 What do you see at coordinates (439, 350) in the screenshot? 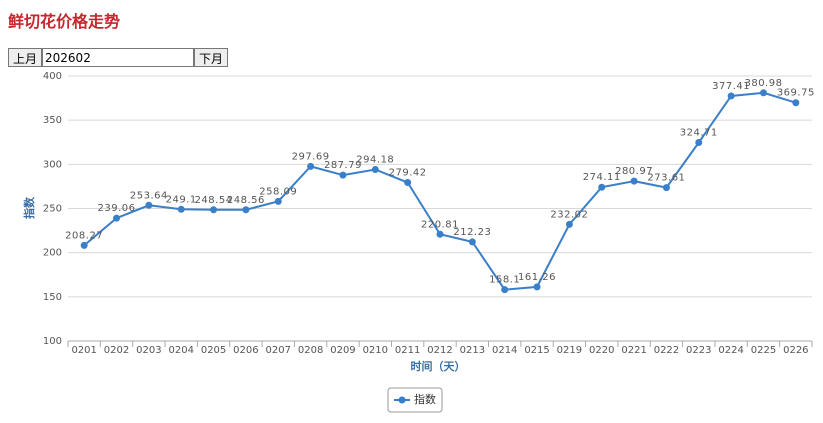
I see `x-tick-label: 0212` at bounding box center [439, 350].